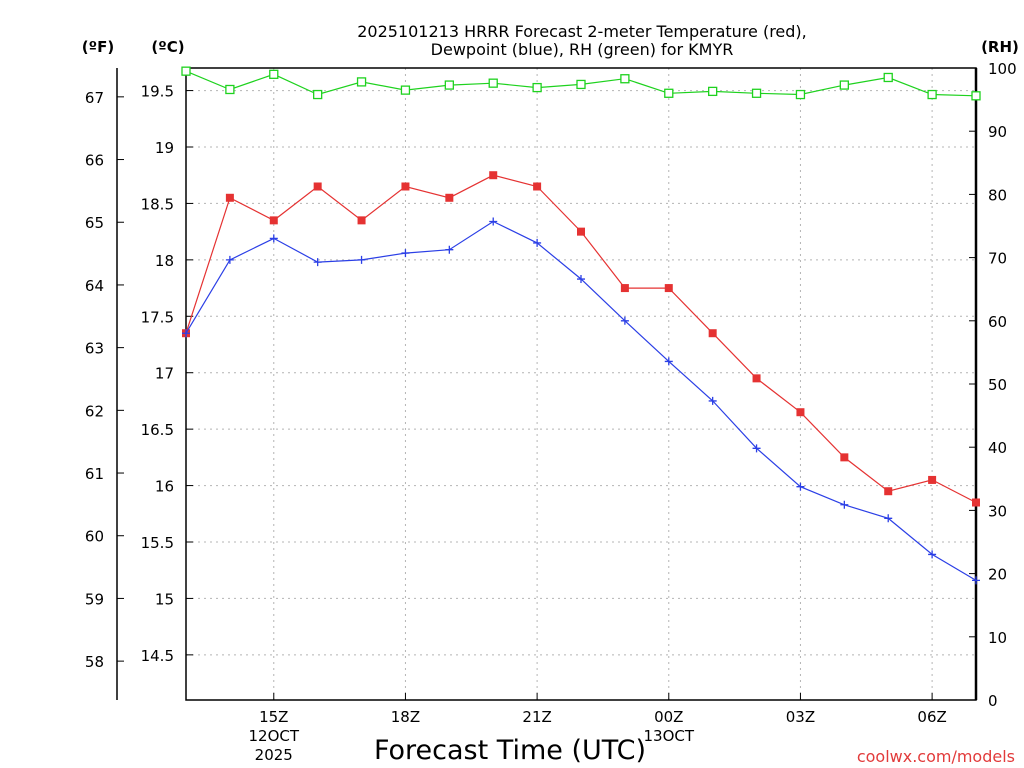 This screenshot has height=768, width=1024. I want to click on x-tick-label: 21Z, so click(536, 717).